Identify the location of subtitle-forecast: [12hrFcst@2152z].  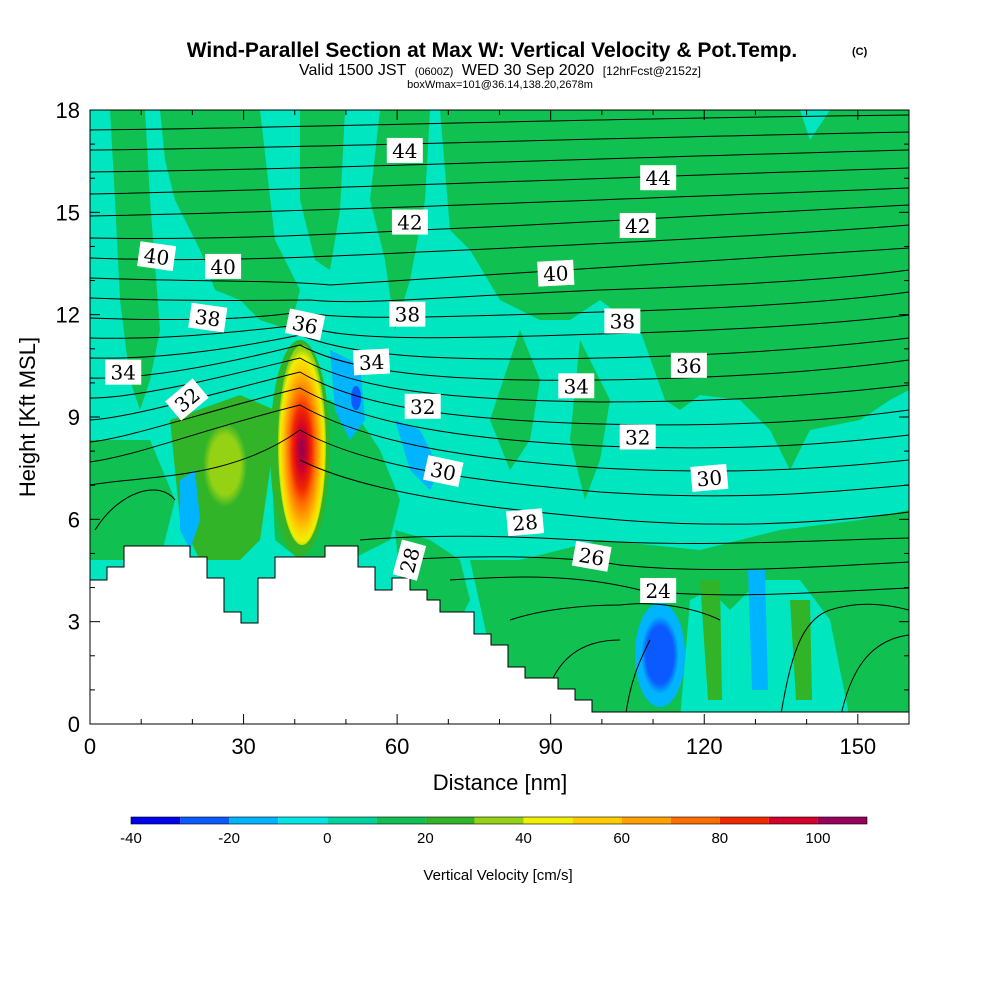
(652, 71).